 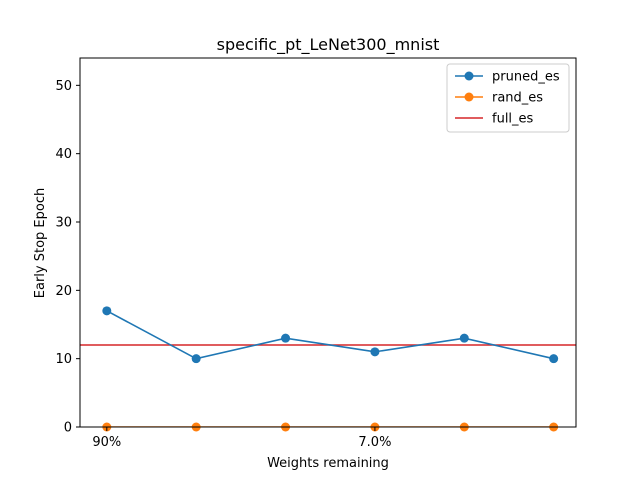 What do you see at coordinates (374, 442) in the screenshot?
I see `x-tick-label: 7.0%` at bounding box center [374, 442].